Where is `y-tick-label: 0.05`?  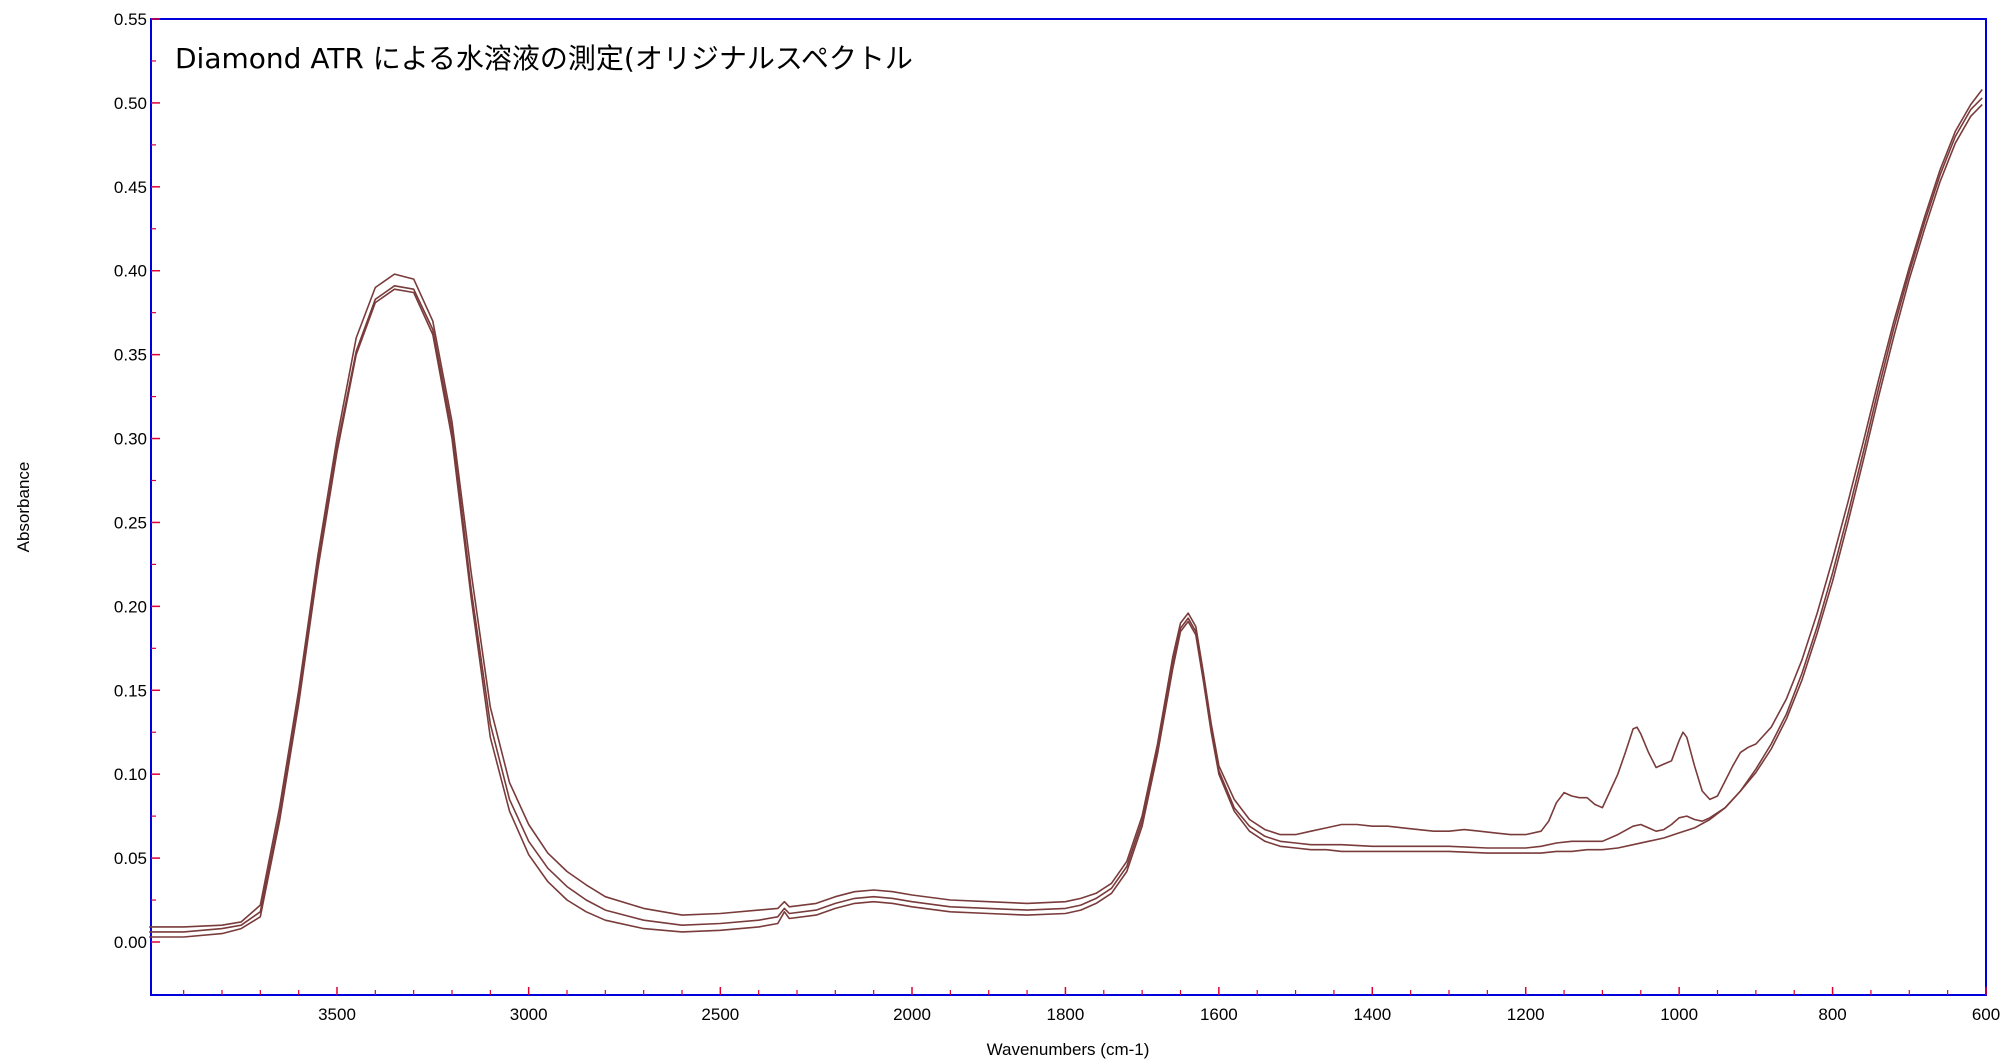
y-tick-label: 0.05 is located at coordinates (130, 858).